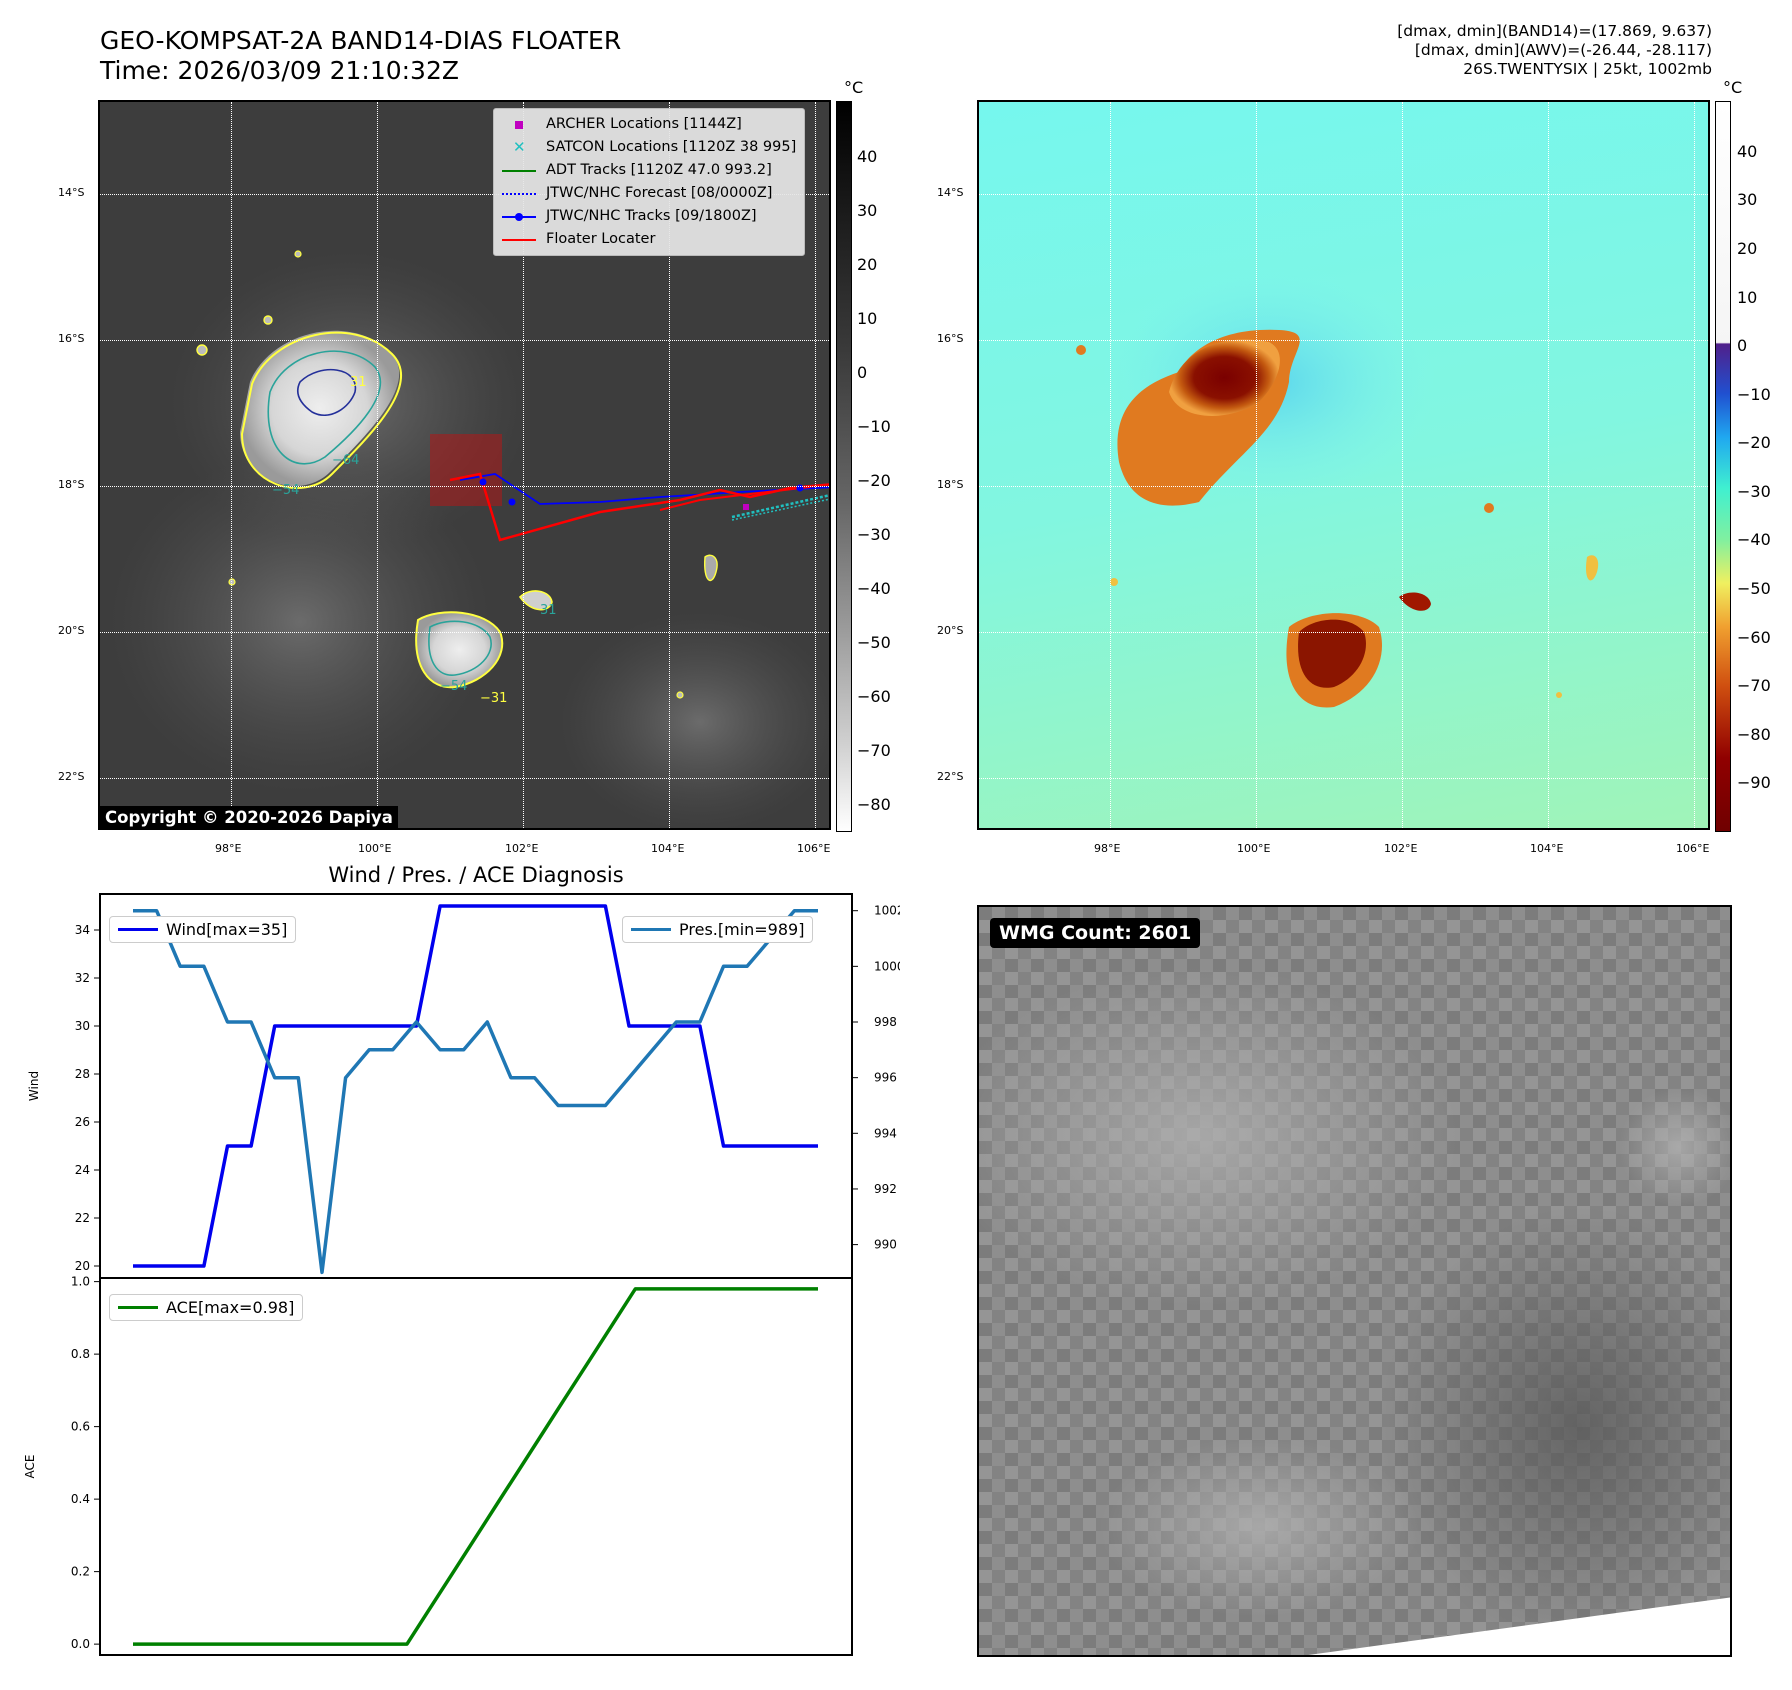 This screenshot has height=1690, width=1792. Describe the element at coordinates (279, 70) in the screenshot. I see `title-line-2: Time: 2026/03/09 21:10:32Z` at that location.